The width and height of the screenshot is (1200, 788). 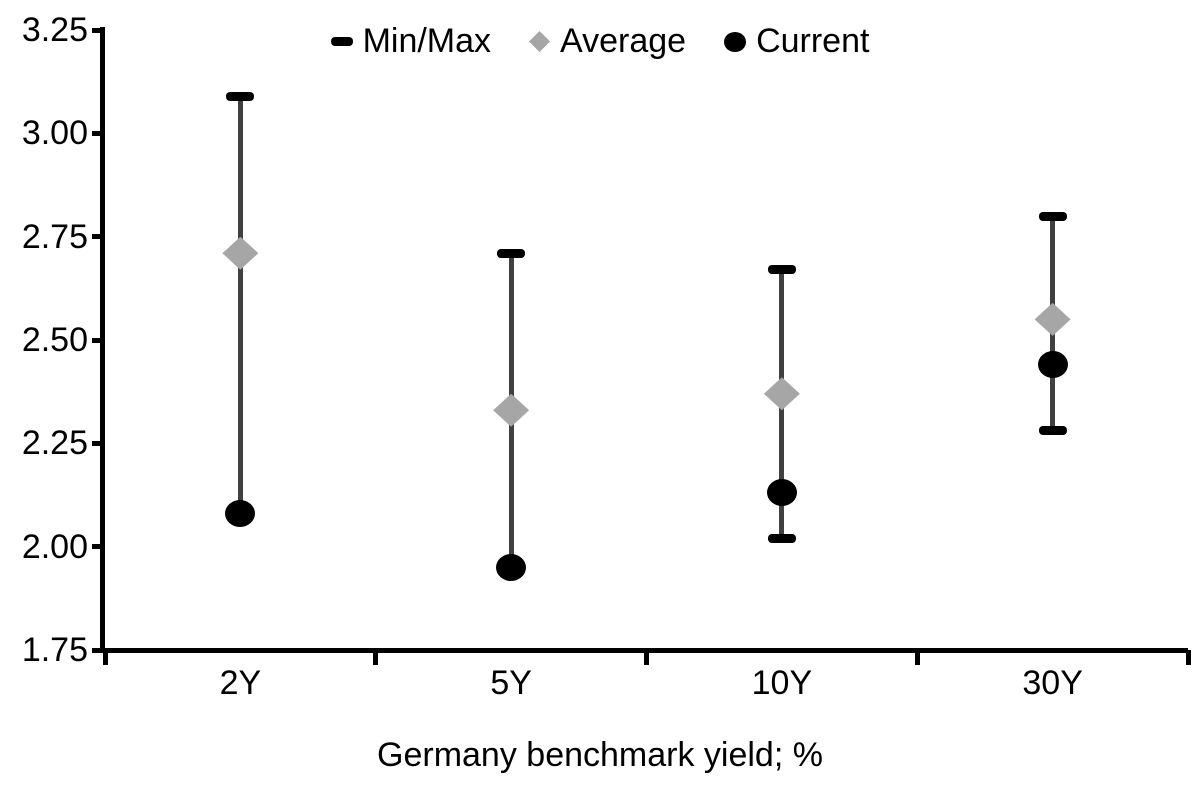 What do you see at coordinates (735, 41) in the screenshot?
I see `current-circle-icon` at bounding box center [735, 41].